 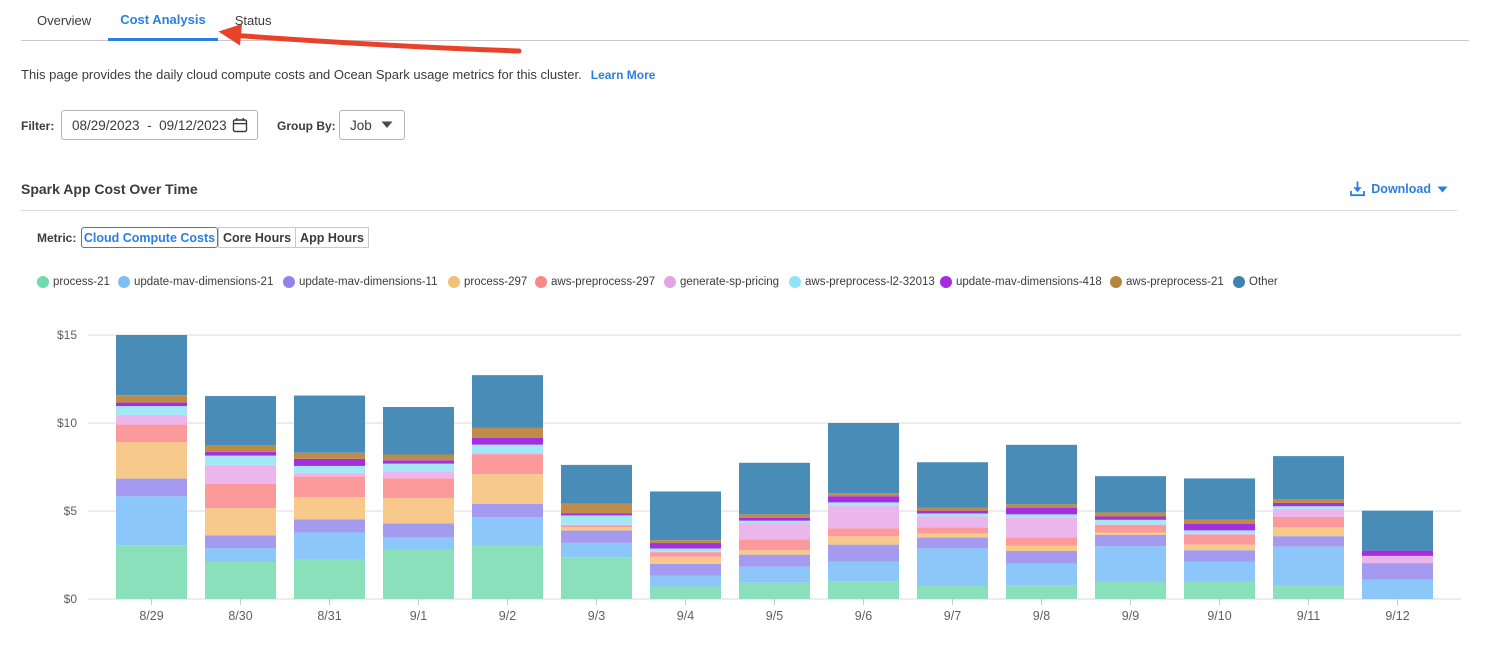 What do you see at coordinates (71, 511) in the screenshot?
I see `svg-text: $5` at bounding box center [71, 511].